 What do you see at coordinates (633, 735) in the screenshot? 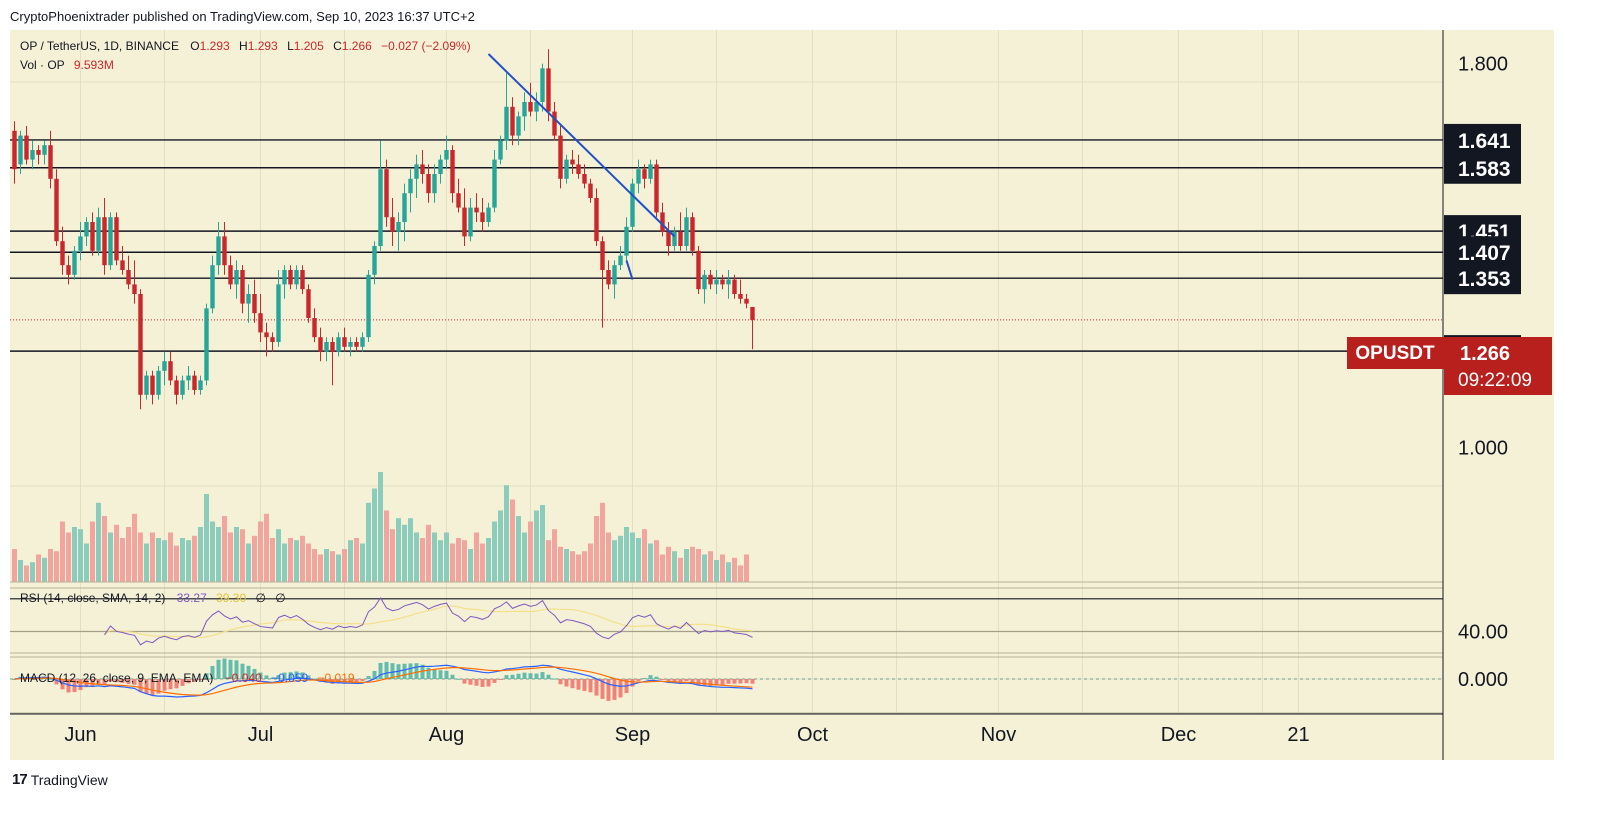
I see `time-tick-label-Sep: Sep` at bounding box center [633, 735].